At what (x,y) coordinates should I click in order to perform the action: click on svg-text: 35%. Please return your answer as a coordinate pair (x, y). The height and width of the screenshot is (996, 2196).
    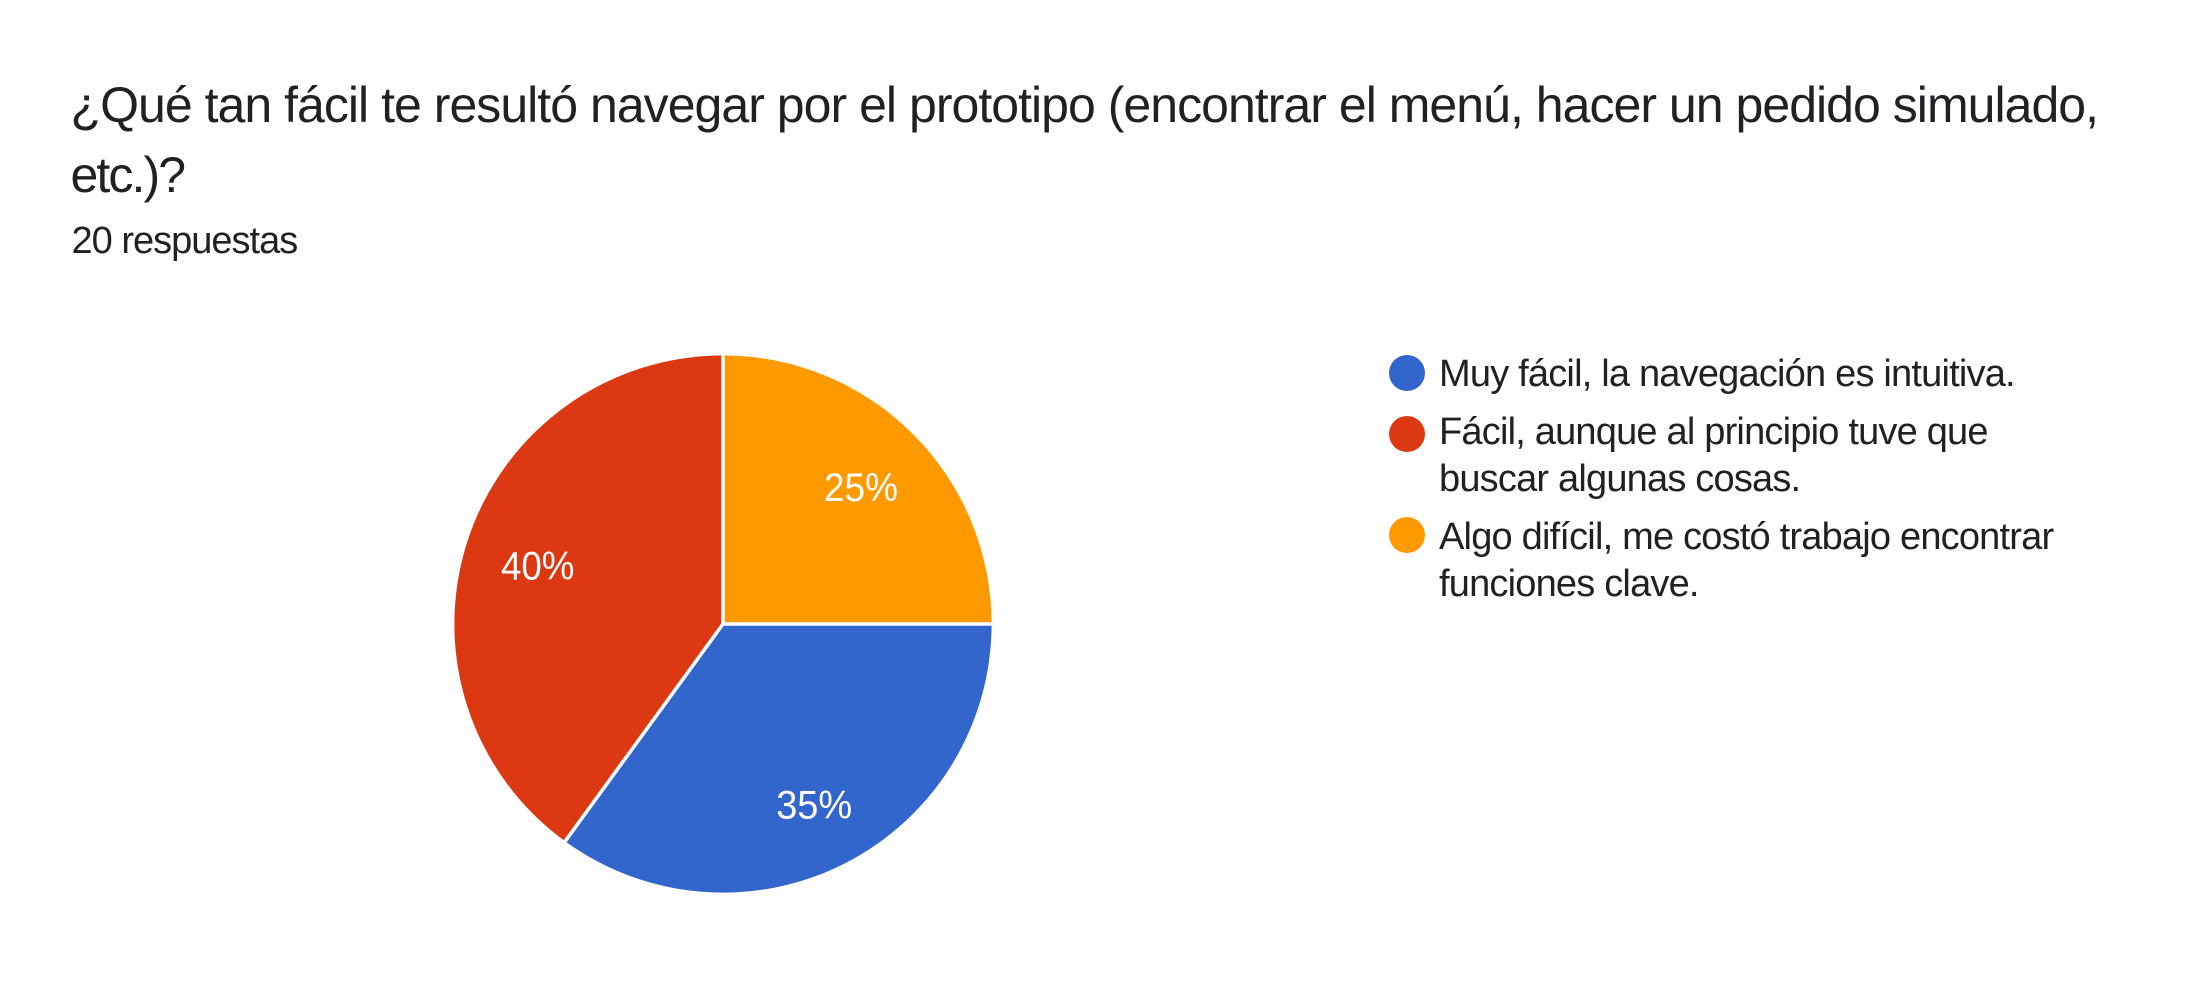
    Looking at the image, I should click on (814, 805).